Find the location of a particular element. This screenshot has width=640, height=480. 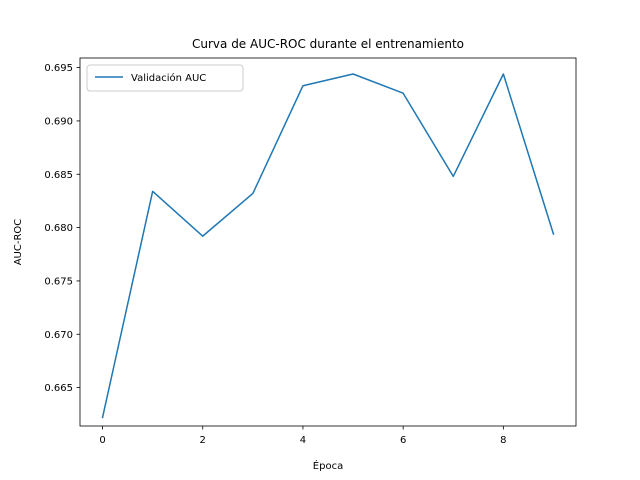

y-tick-label: 0.665 is located at coordinates (58, 388).